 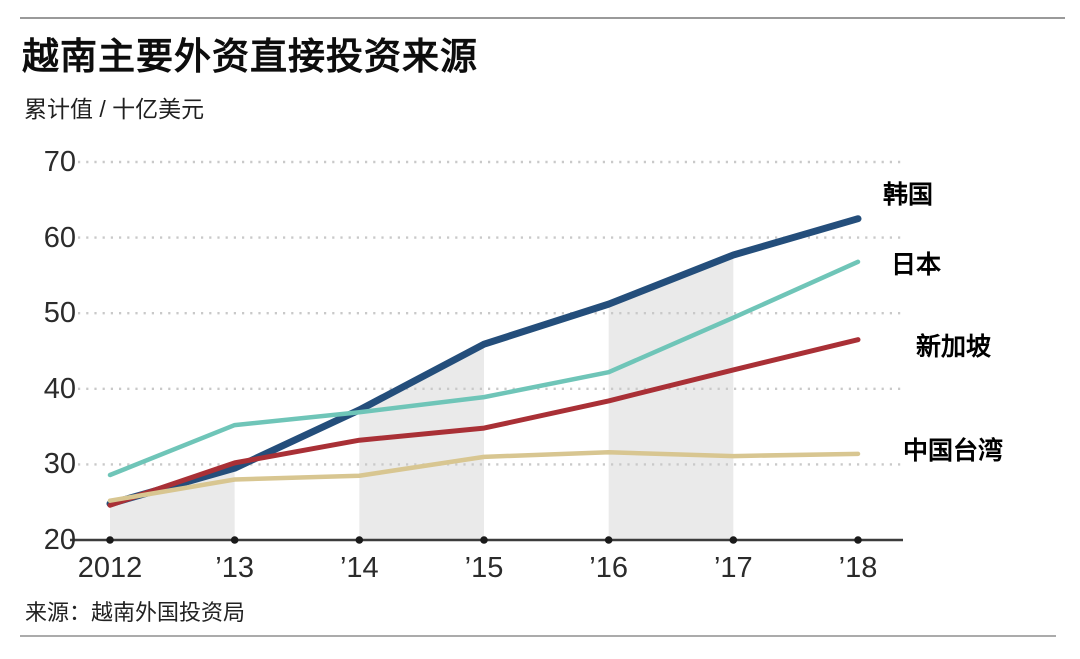 What do you see at coordinates (916, 265) in the screenshot?
I see `series-label: 日本` at bounding box center [916, 265].